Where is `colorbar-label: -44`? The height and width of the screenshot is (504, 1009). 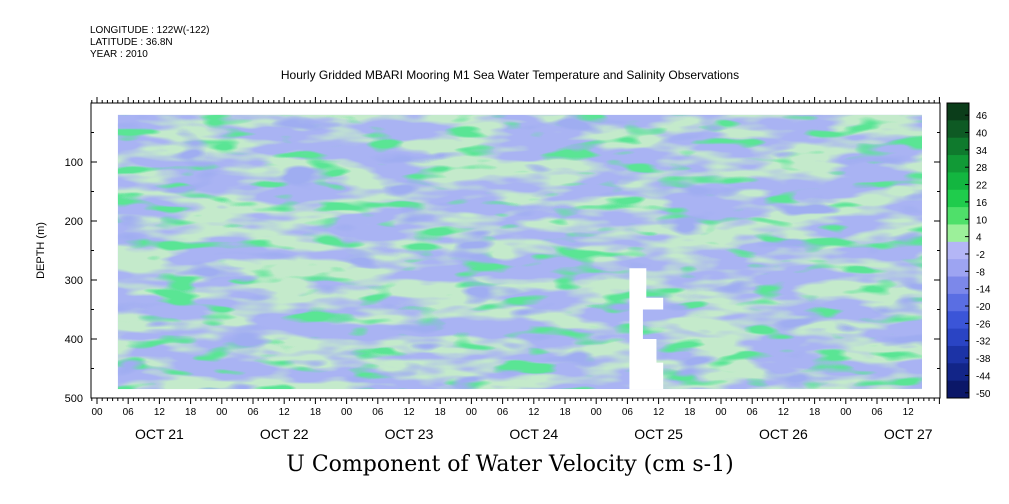
colorbar-label: -44 is located at coordinates (983, 376).